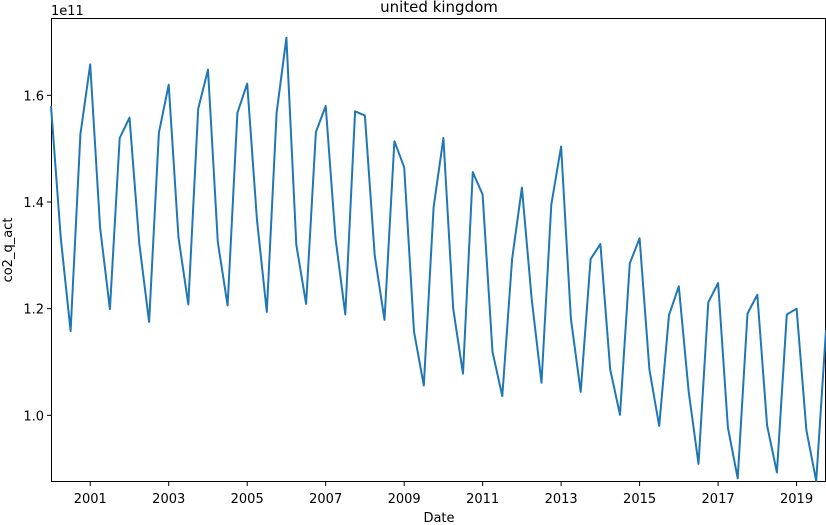  Describe the element at coordinates (247, 499) in the screenshot. I see `x-tick-label: 2005` at that location.